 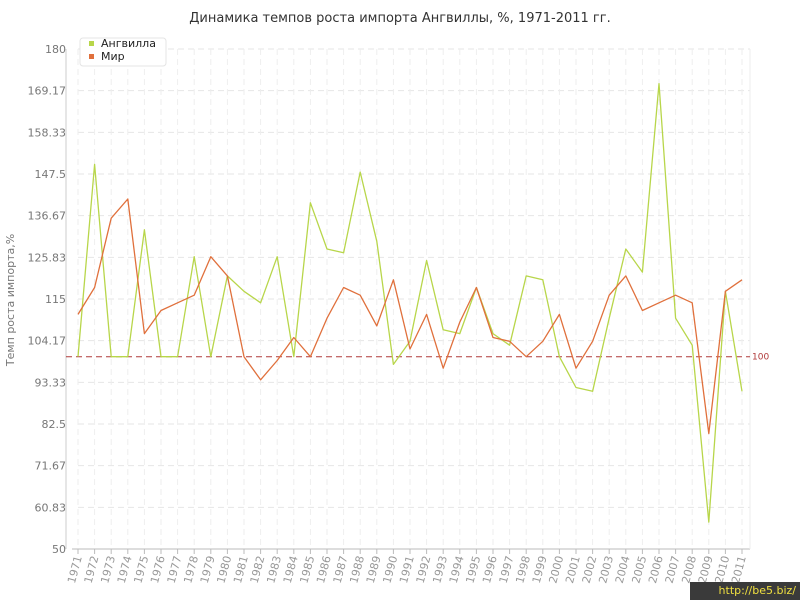 I want to click on y-axis-label: Темп роста импорта,%, so click(x=10, y=300).